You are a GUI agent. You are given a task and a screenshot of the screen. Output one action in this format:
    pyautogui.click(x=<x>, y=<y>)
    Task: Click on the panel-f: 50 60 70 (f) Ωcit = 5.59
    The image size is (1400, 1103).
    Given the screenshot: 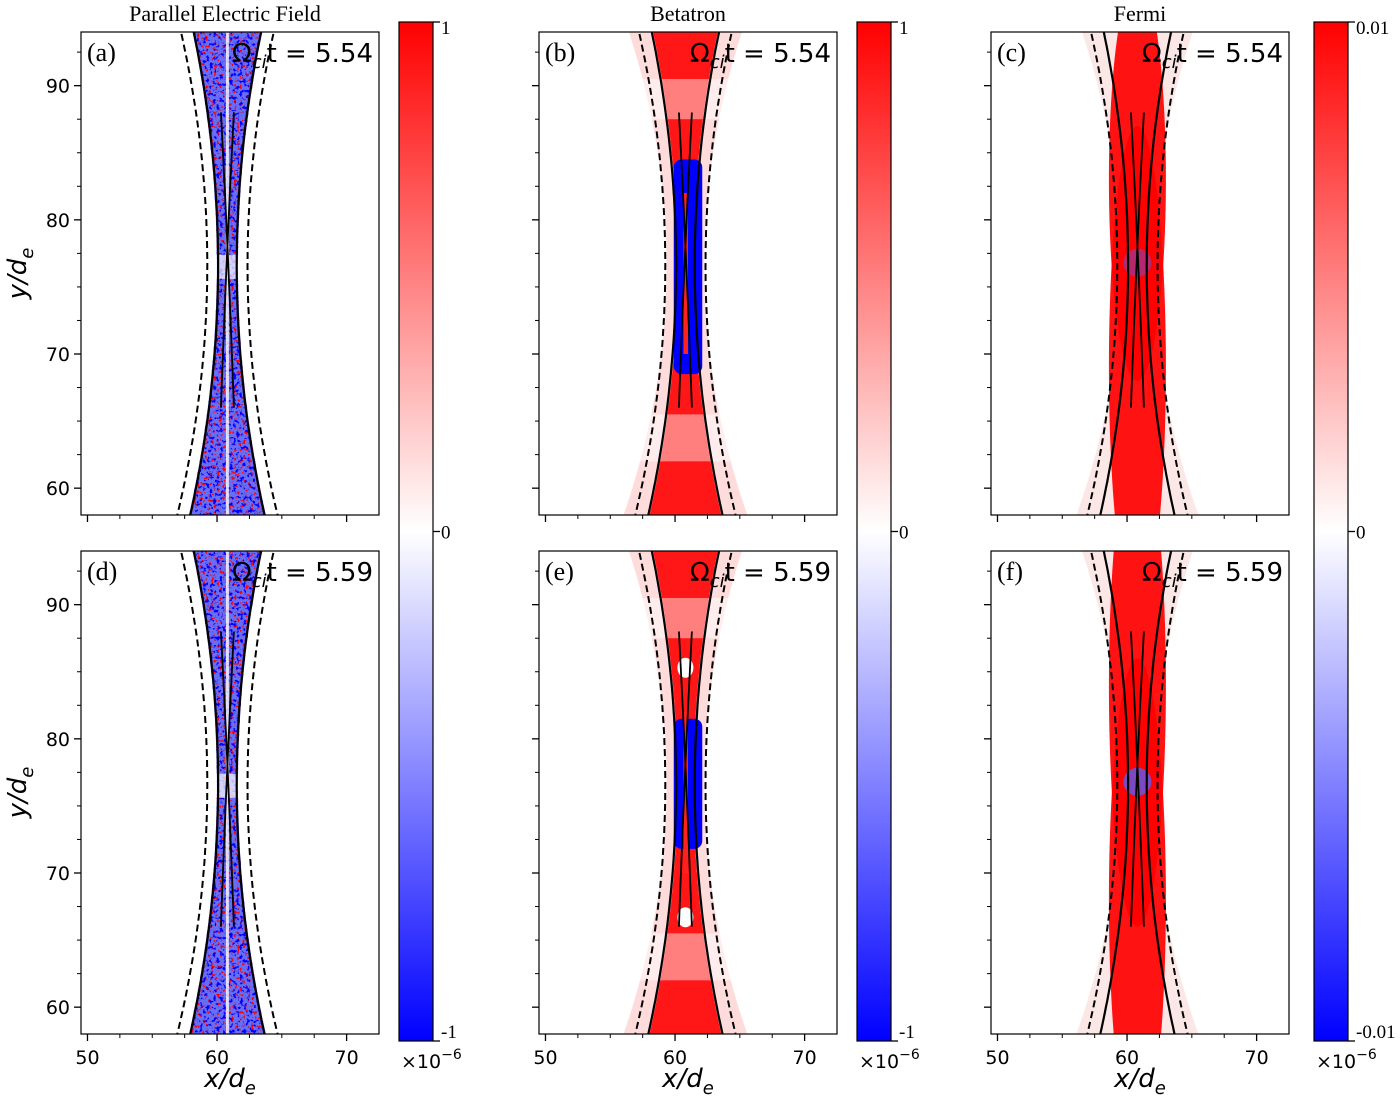 What is the action you would take?
    pyautogui.click(x=1137, y=809)
    